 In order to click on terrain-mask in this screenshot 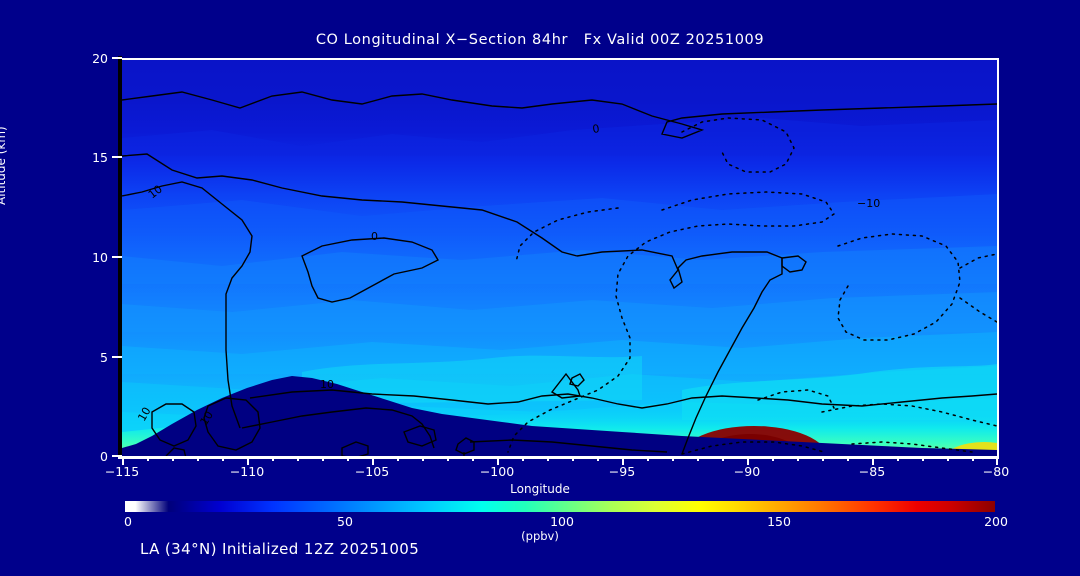, I will do `click(559, 417)`.